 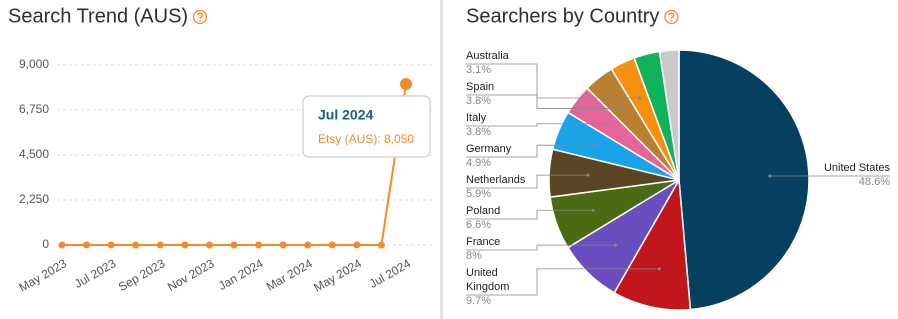 I want to click on slice-label: Netherlands 5.9%, so click(x=503, y=187).